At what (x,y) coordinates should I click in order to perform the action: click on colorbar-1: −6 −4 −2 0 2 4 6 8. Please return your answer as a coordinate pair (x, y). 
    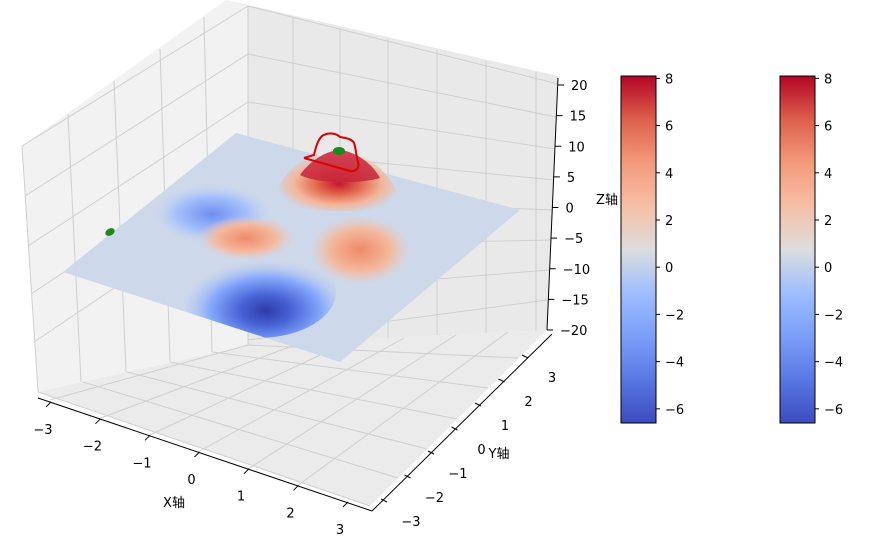
    Looking at the image, I should click on (652, 248).